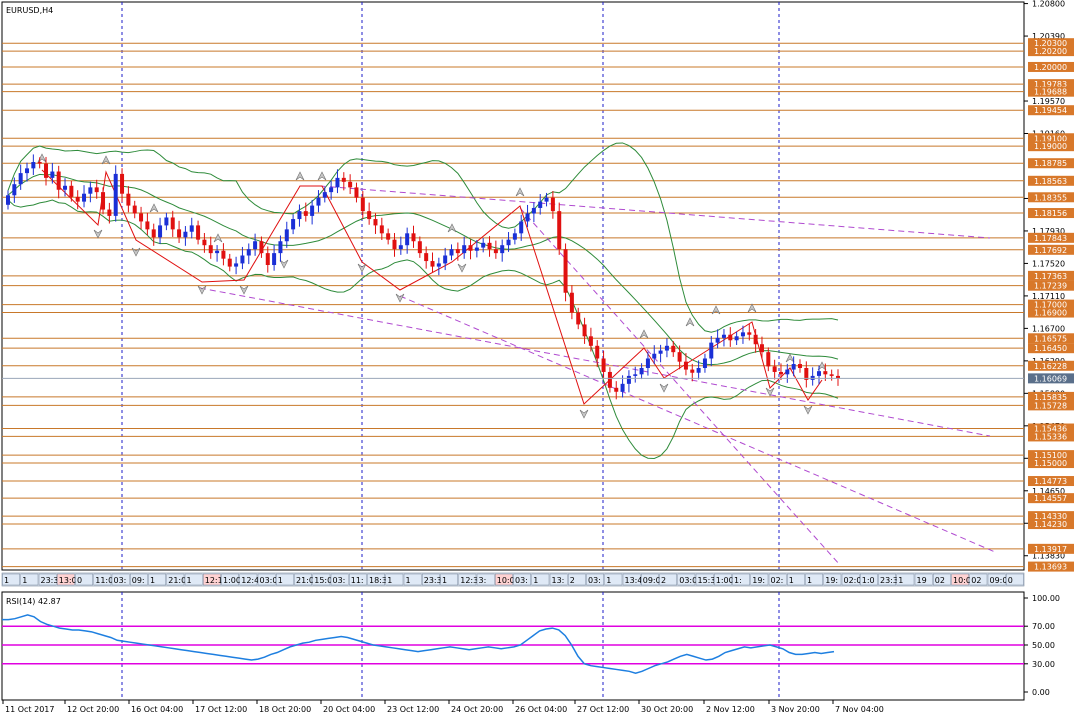 This screenshot has width=1080, height=720. I want to click on time-strip-label: 13:, so click(558, 580).